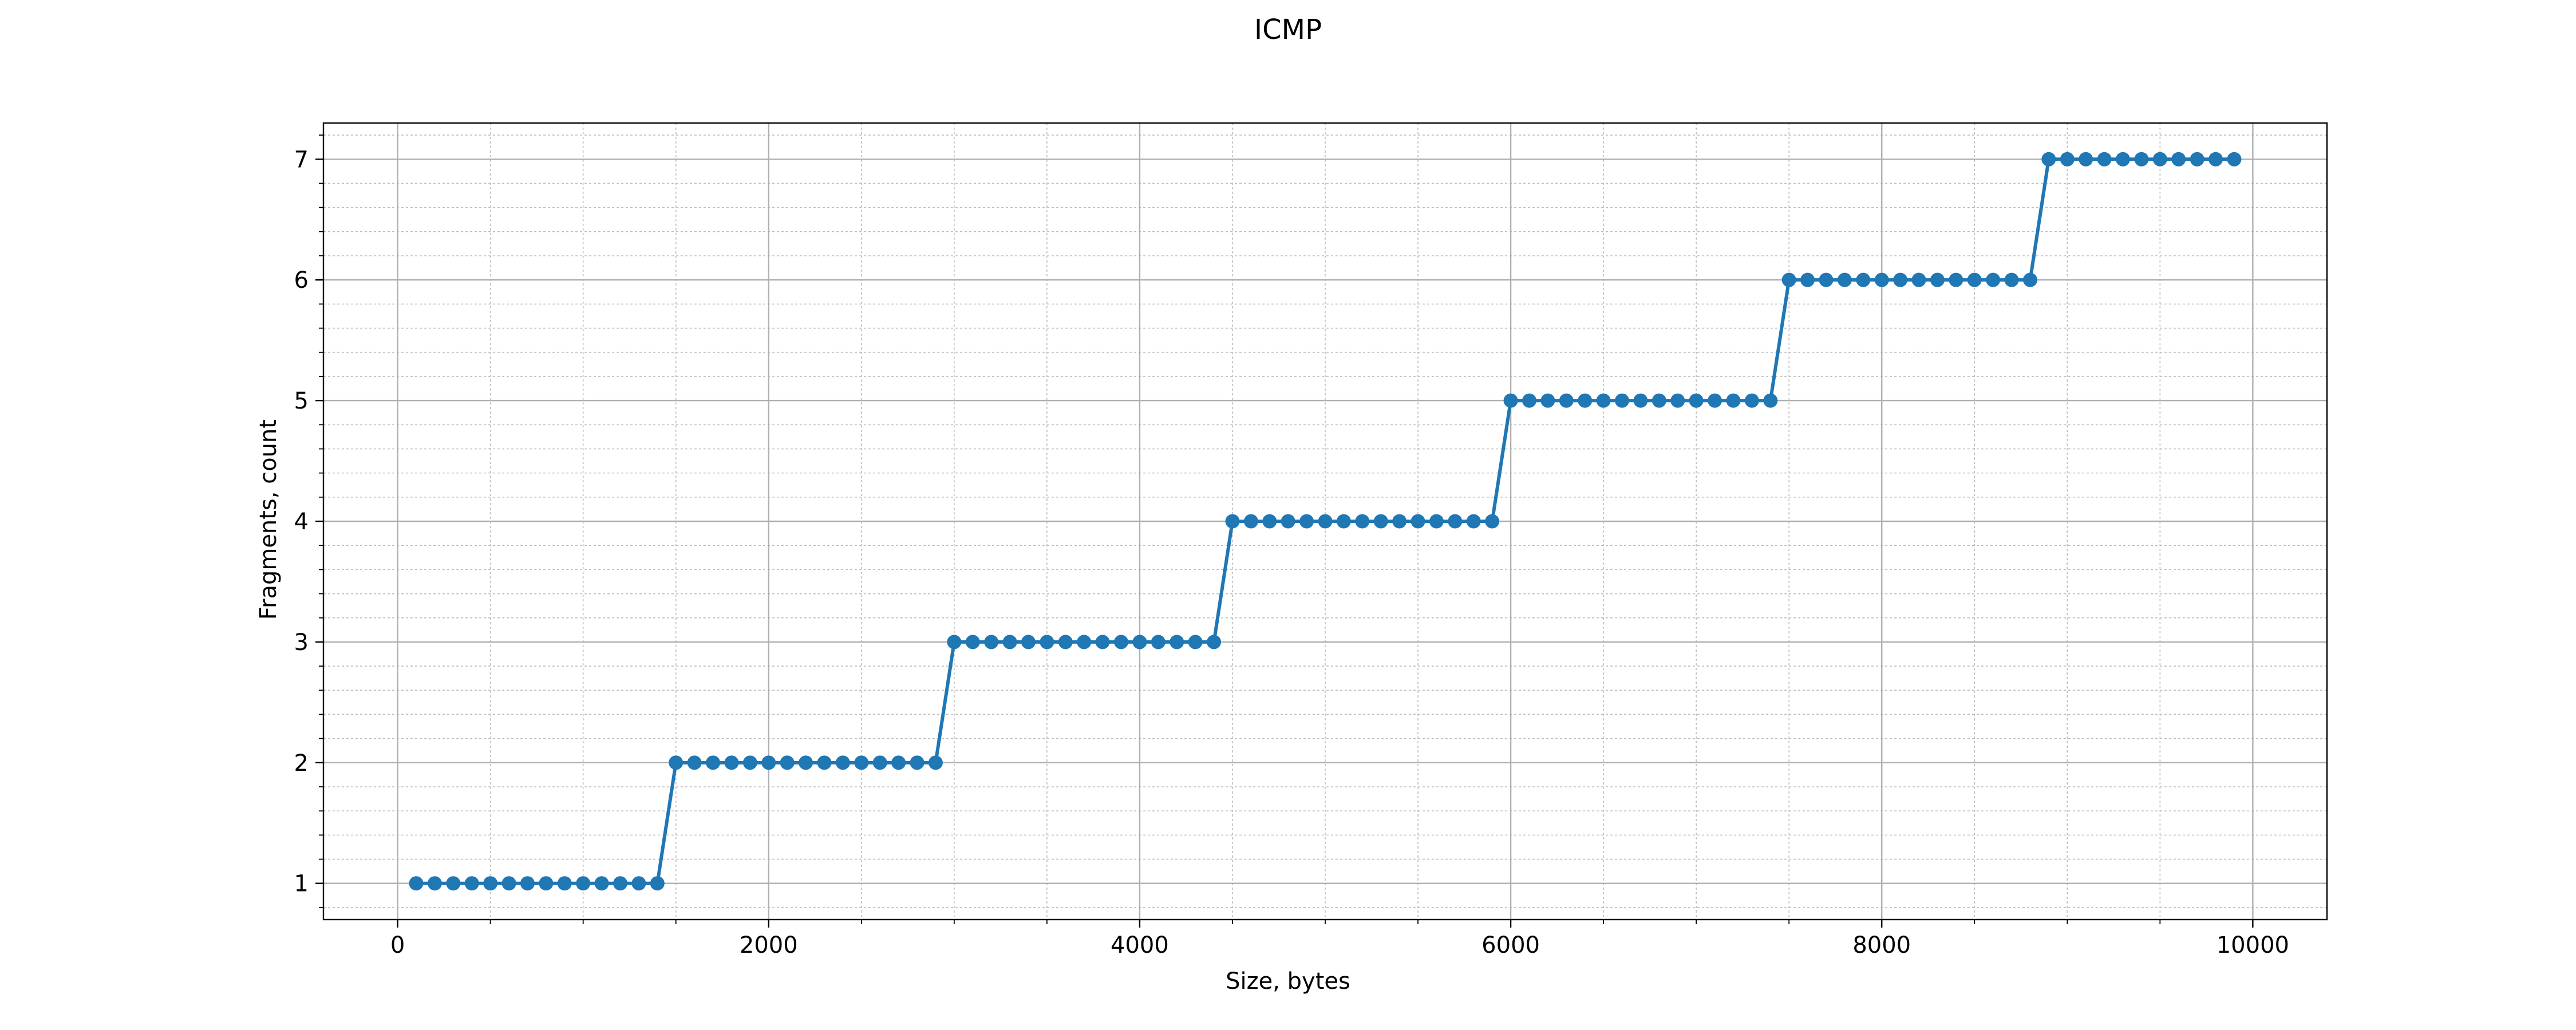  Describe the element at coordinates (769, 945) in the screenshot. I see `x-tick-label: 2000` at that location.